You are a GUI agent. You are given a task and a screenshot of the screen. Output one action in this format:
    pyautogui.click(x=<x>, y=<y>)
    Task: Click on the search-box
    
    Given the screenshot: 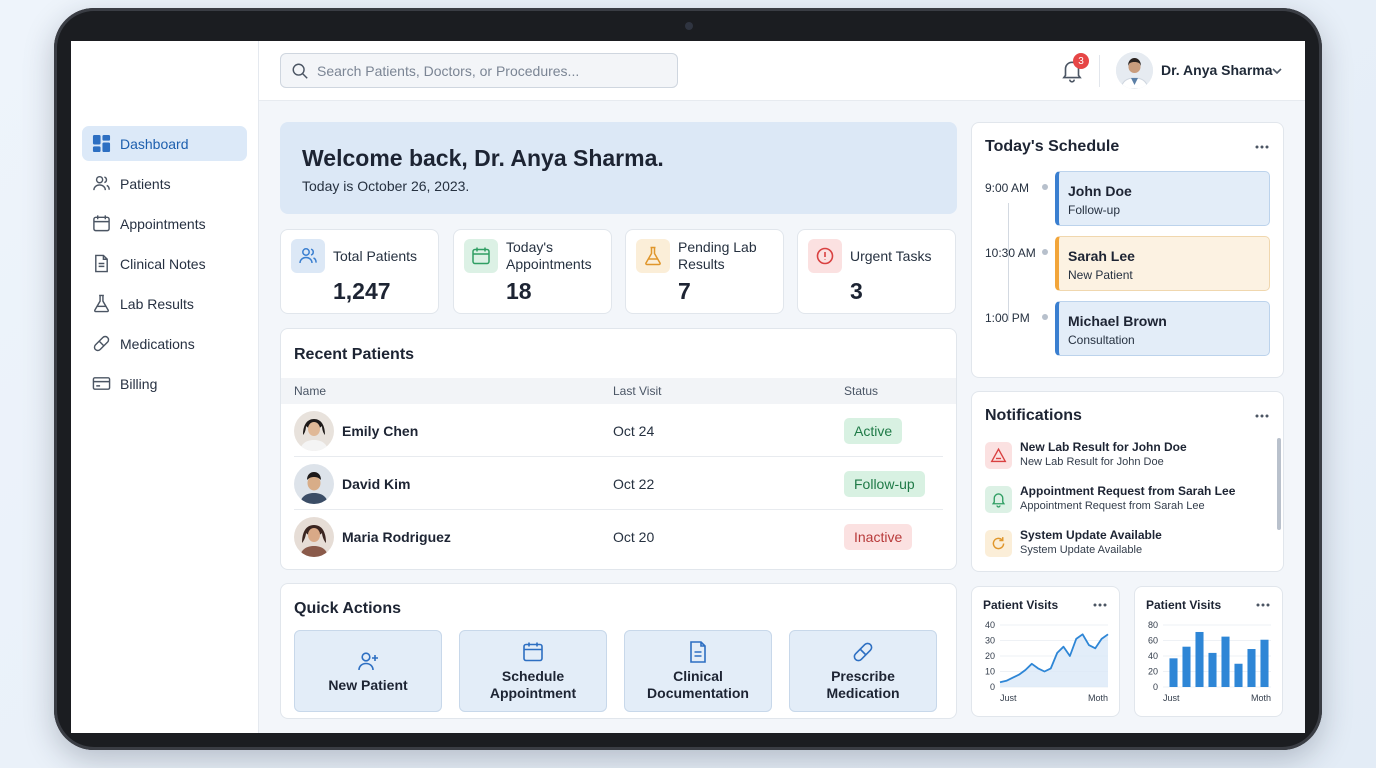 What is the action you would take?
    pyautogui.click(x=479, y=70)
    